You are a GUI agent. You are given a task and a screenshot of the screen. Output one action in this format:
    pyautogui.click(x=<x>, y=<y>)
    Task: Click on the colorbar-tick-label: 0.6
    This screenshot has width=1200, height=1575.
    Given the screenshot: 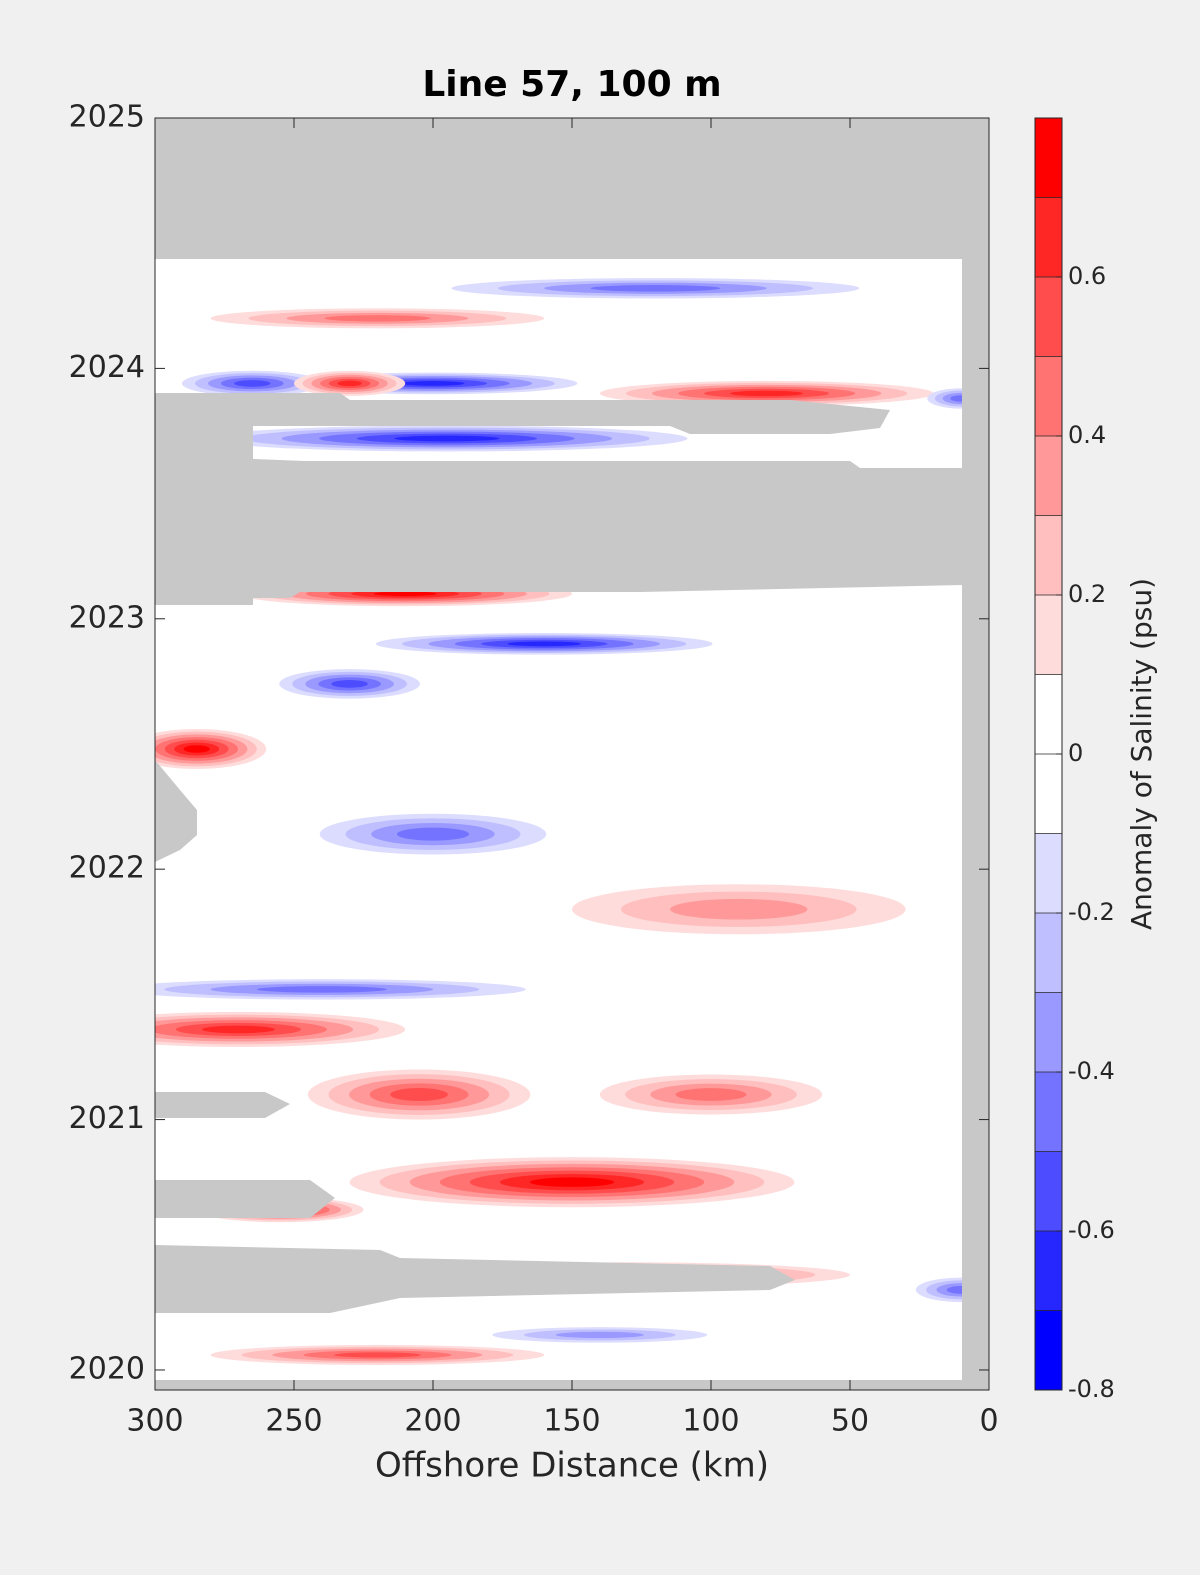 What is the action you would take?
    pyautogui.click(x=1087, y=276)
    